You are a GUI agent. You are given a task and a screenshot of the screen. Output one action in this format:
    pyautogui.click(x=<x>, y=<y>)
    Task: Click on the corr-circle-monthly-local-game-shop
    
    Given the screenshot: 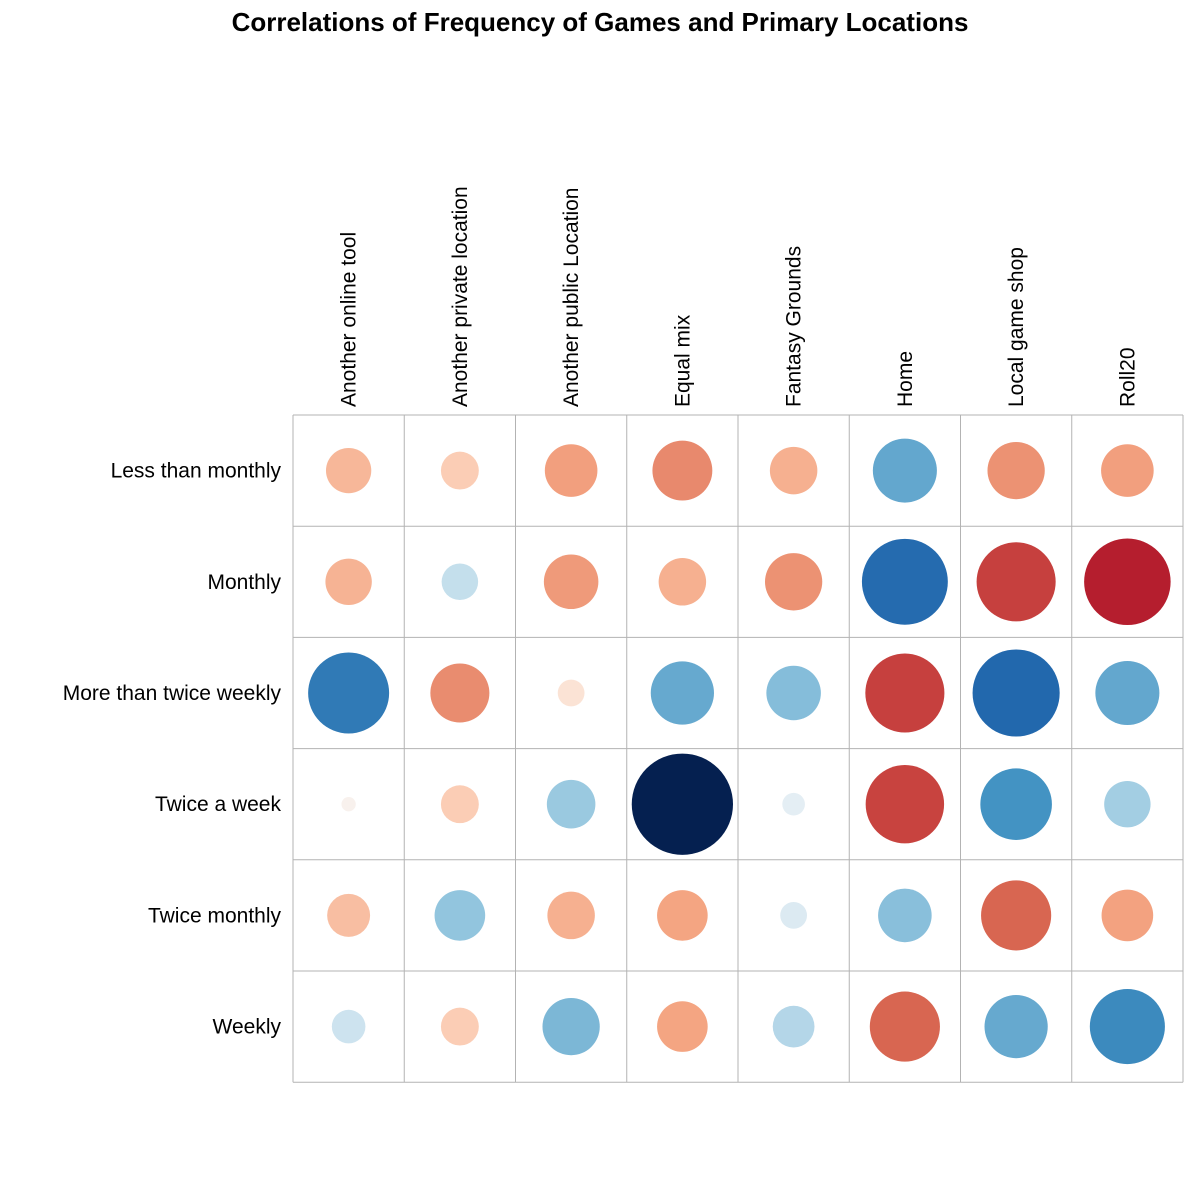 What is the action you would take?
    pyautogui.click(x=1016, y=582)
    